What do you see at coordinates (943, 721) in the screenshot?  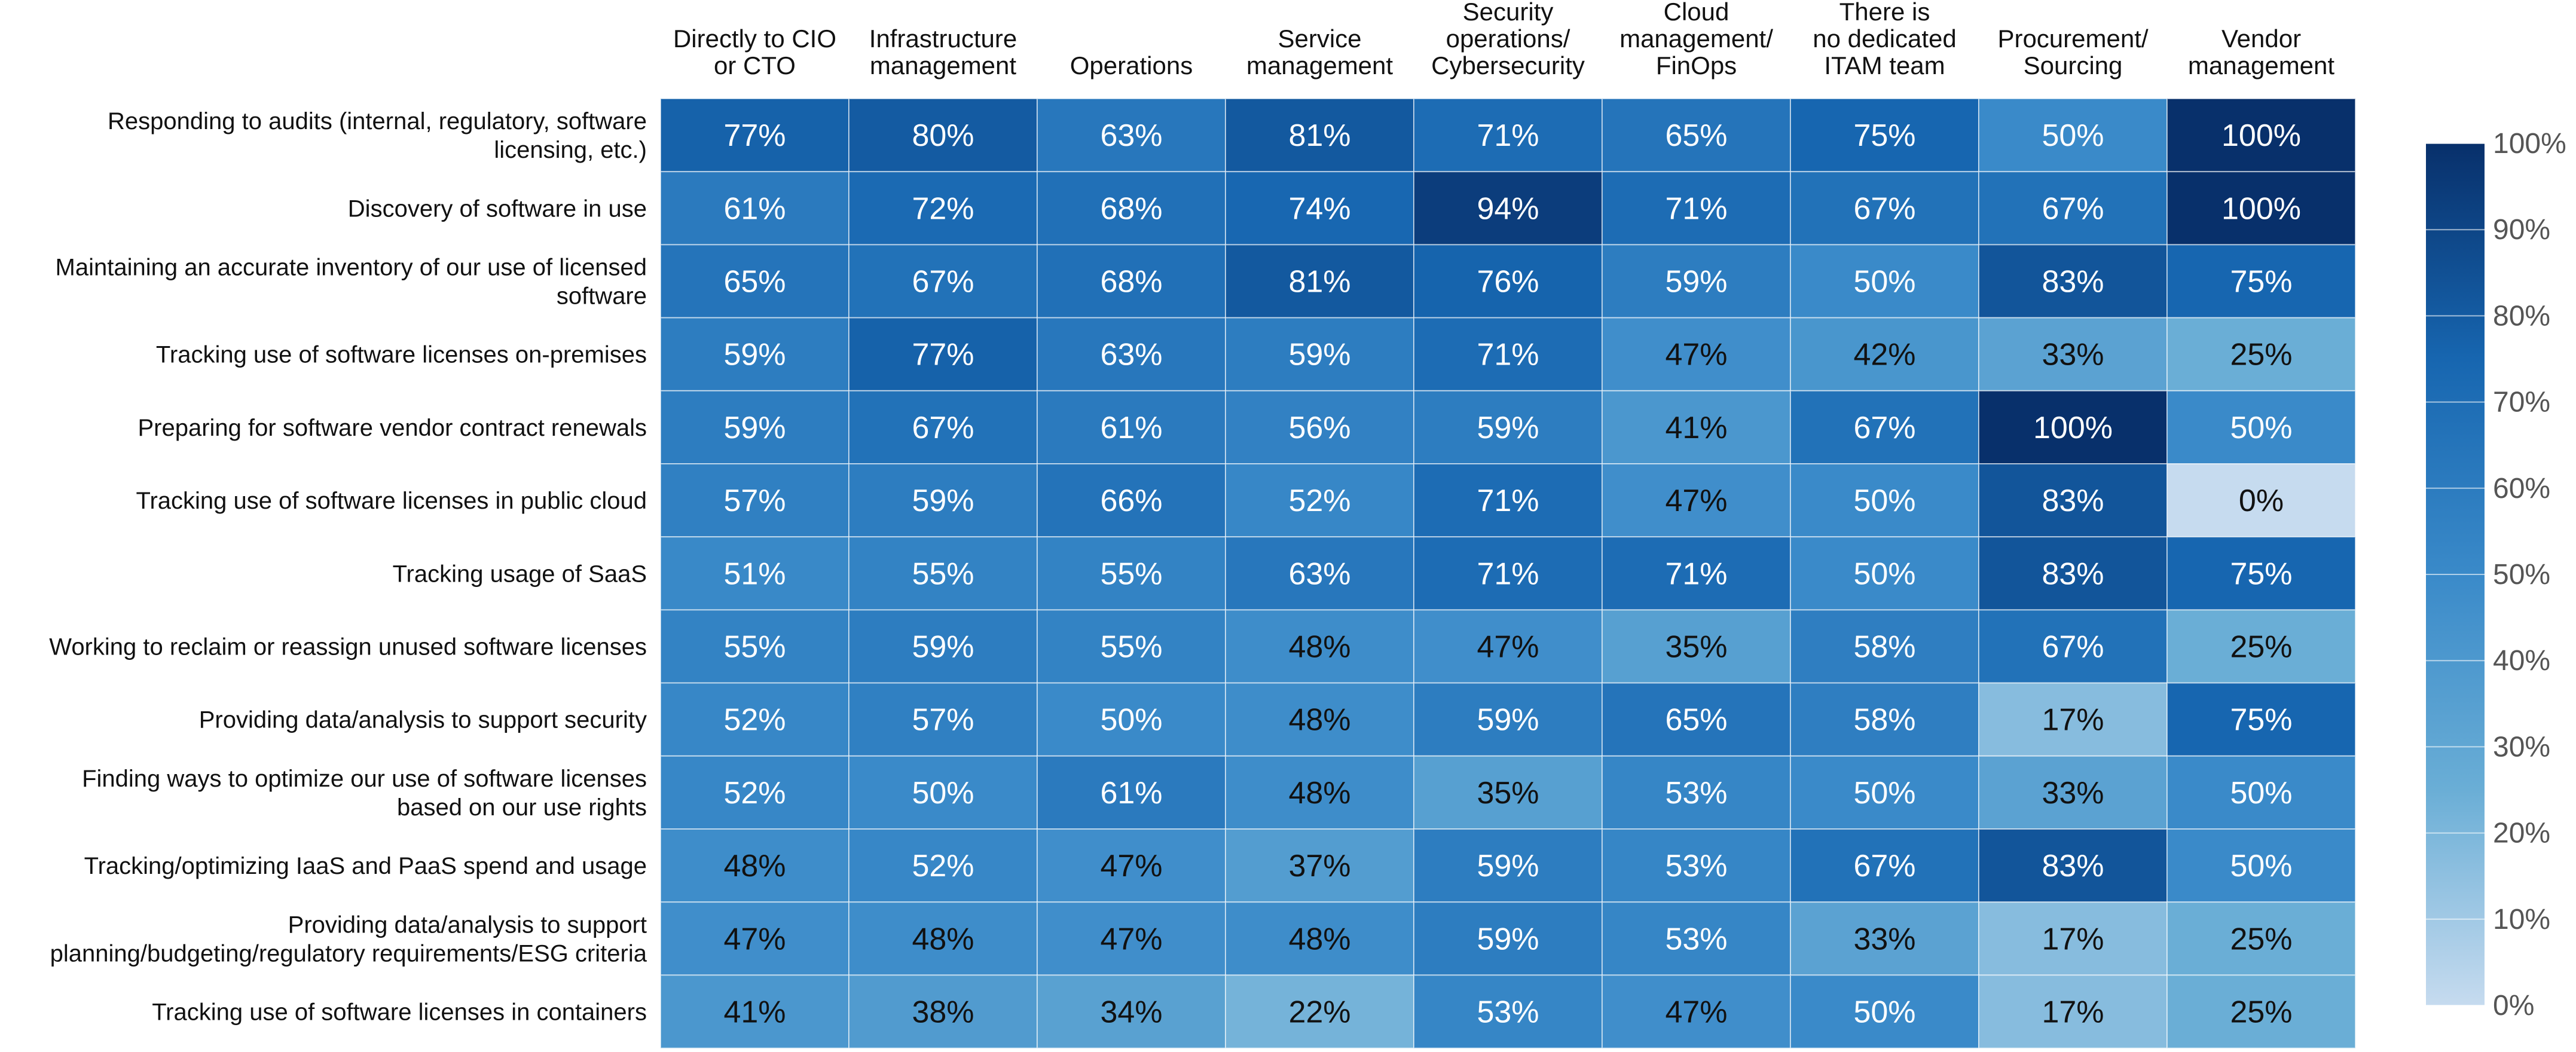 I see `cell-value: 57%` at bounding box center [943, 721].